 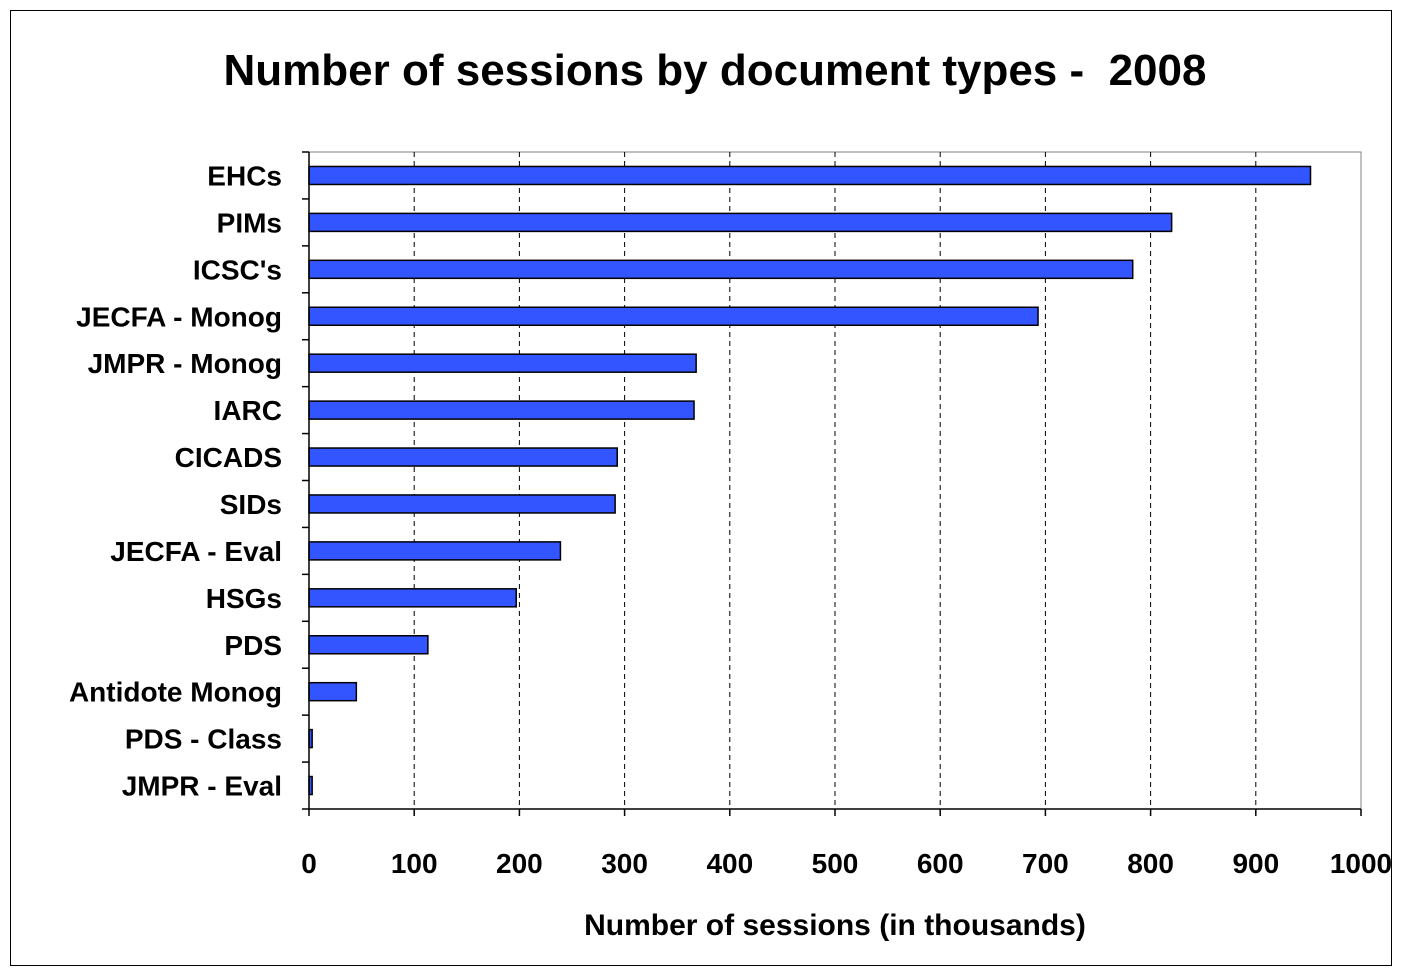 What do you see at coordinates (202, 786) in the screenshot?
I see `category-label: JMPR - Eval` at bounding box center [202, 786].